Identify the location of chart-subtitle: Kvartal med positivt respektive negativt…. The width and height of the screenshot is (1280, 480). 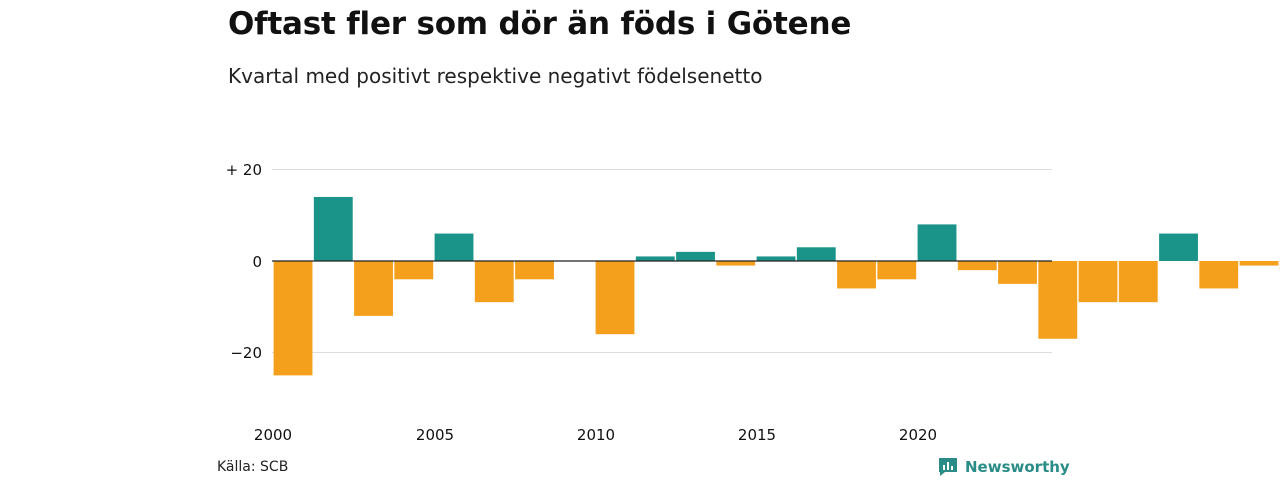
(495, 76).